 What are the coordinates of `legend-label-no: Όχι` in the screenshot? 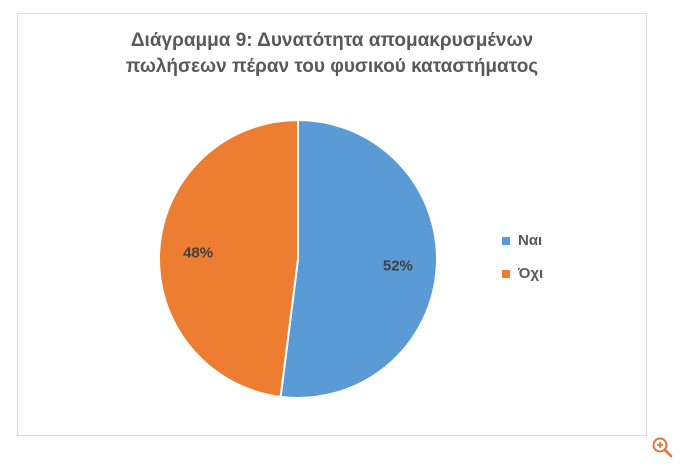 It's located at (531, 273).